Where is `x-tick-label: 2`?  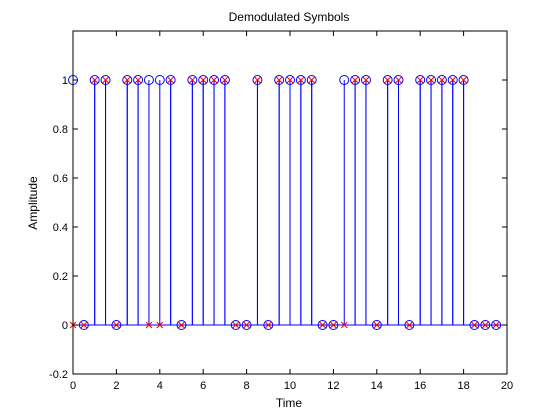 x-tick-label: 2 is located at coordinates (116, 386).